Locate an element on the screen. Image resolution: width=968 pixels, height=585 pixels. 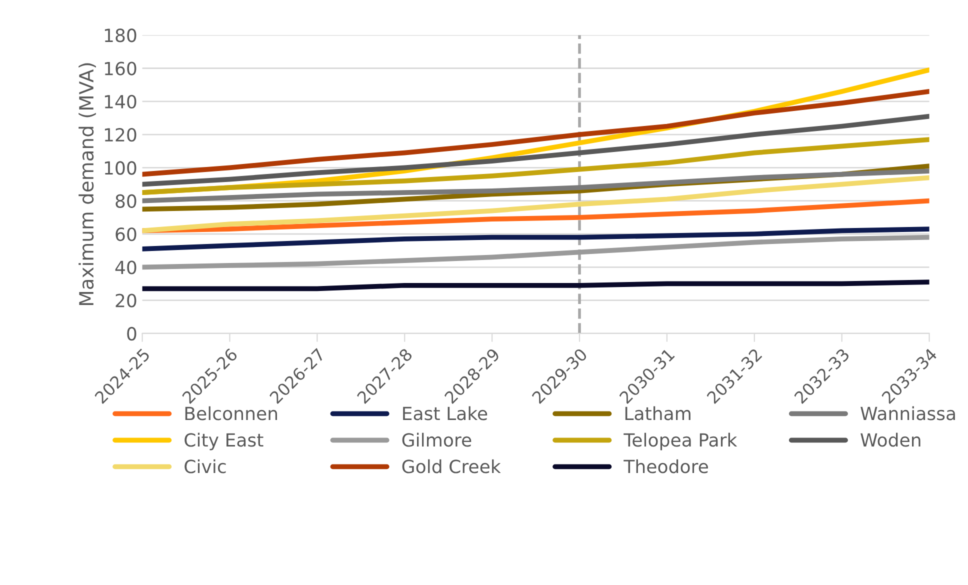
y-tick-label: 40 is located at coordinates (125, 267).